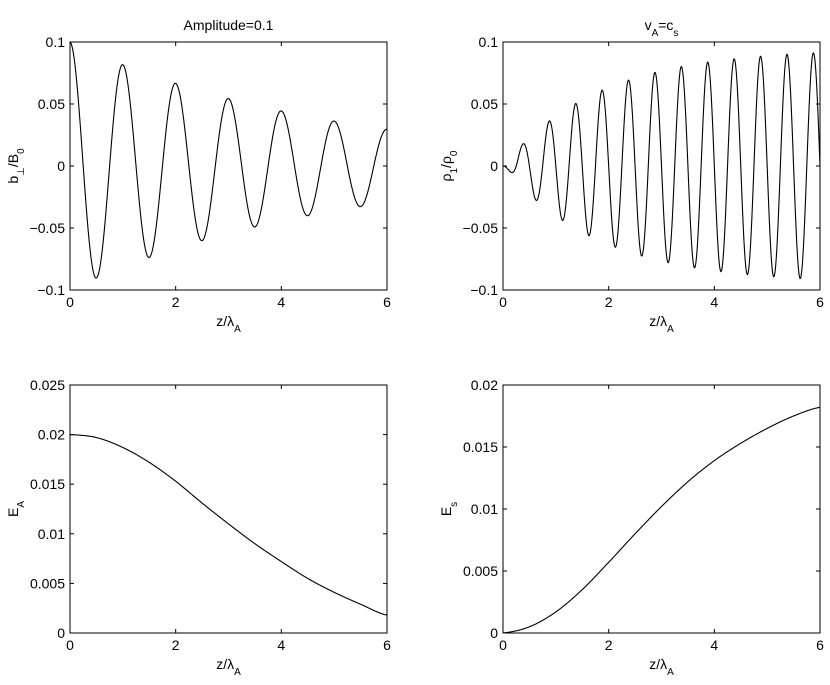  I want to click on y-axis-label: Es, so click(449, 509).